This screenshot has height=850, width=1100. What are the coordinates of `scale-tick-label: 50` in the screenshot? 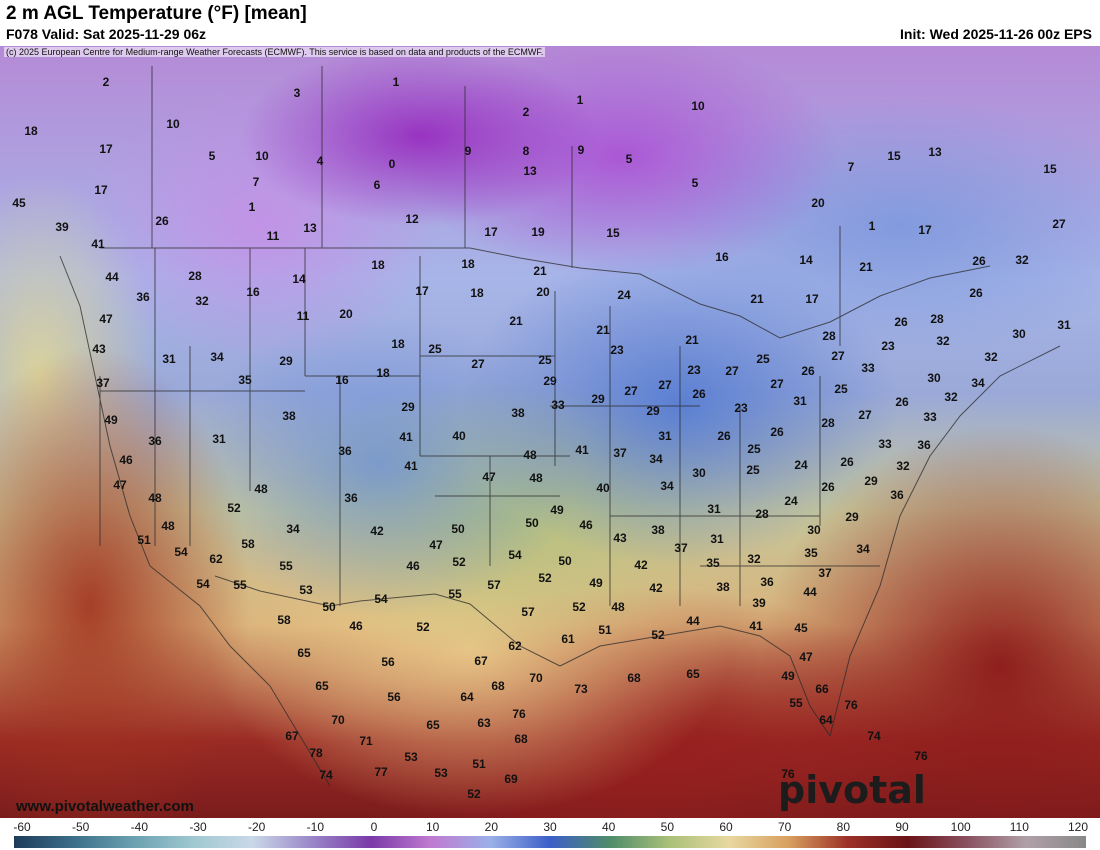 It's located at (667, 827).